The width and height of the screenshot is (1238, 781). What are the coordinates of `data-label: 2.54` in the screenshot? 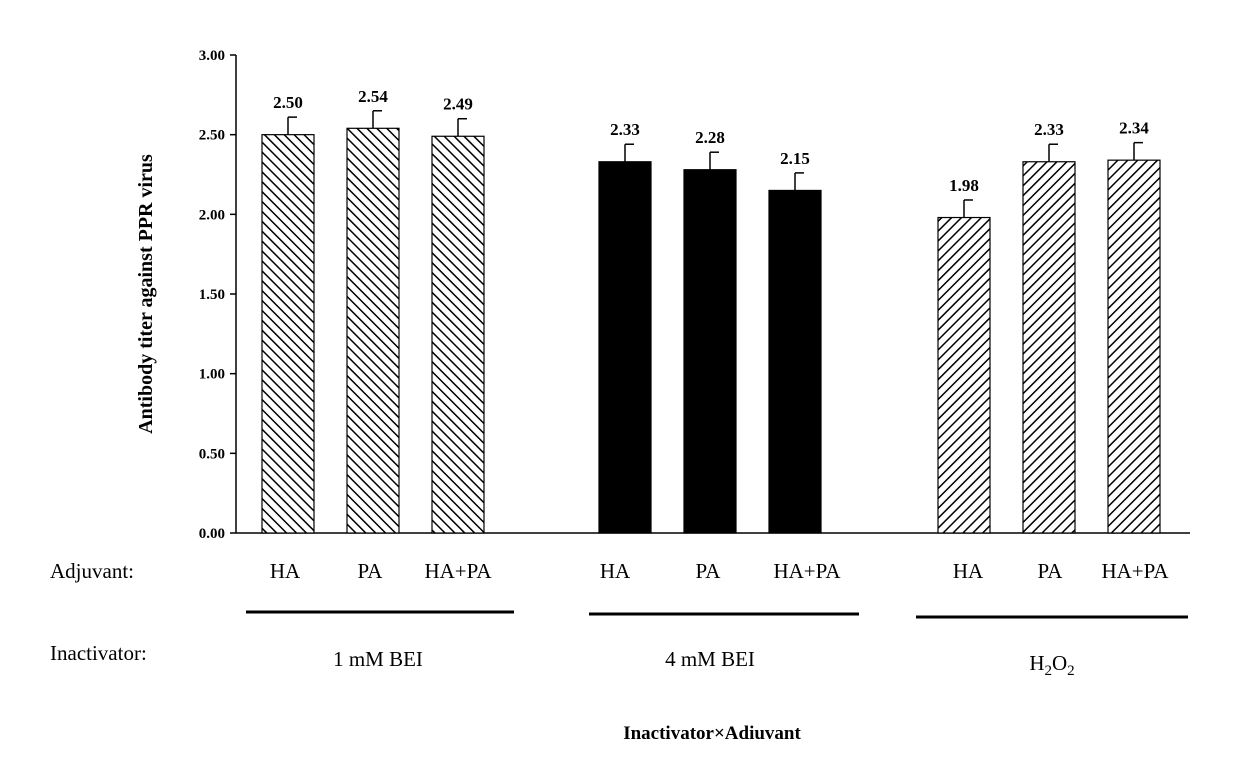 It's located at (373, 96).